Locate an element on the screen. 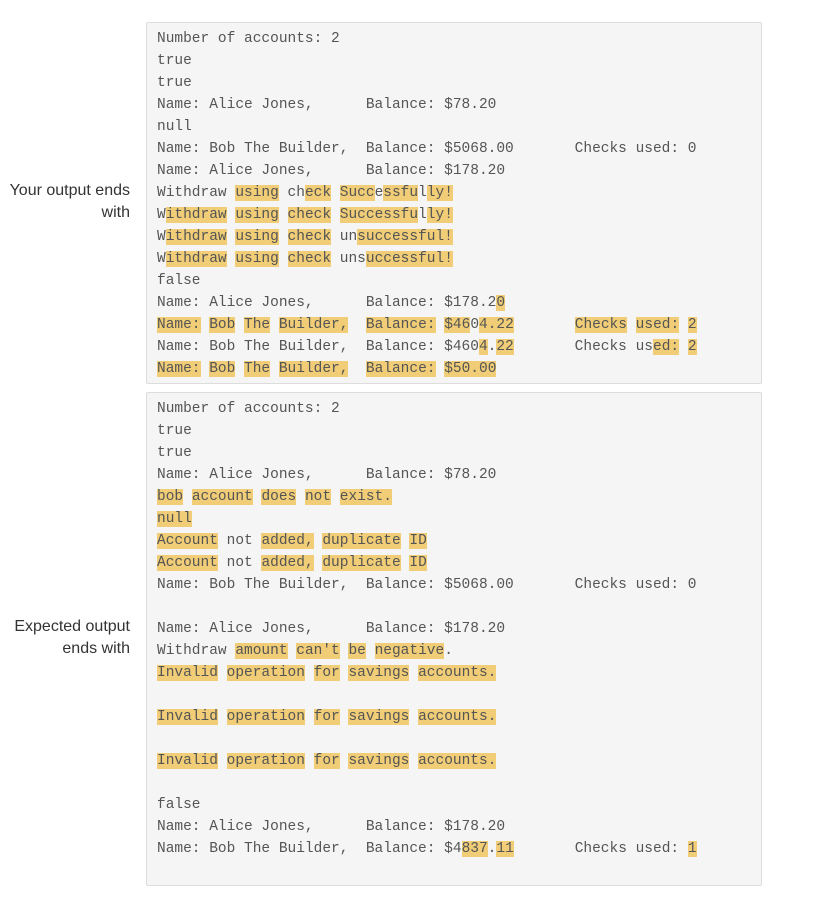  output-line: Invalid operation for savings accounts. is located at coordinates (459, 673).